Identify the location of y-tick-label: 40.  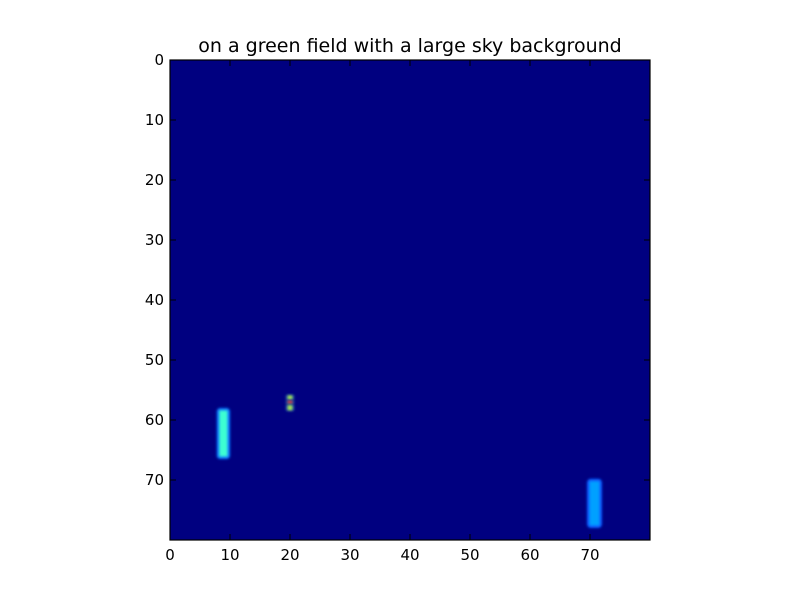
(154, 300).